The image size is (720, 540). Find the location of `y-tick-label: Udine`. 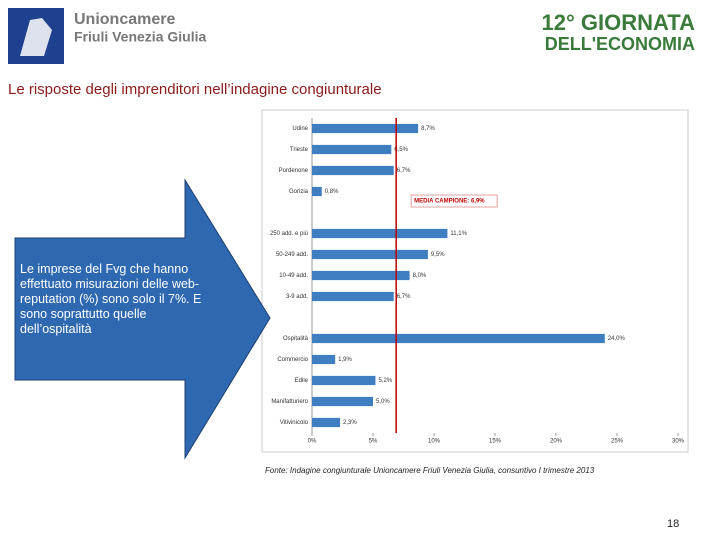

y-tick-label: Udine is located at coordinates (300, 129).